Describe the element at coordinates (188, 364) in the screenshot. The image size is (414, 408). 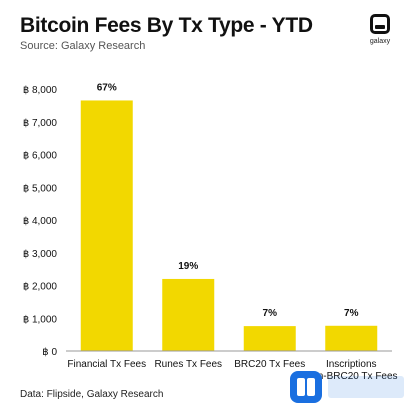
I see `x-tick-label: Runes Tx Fees` at that location.